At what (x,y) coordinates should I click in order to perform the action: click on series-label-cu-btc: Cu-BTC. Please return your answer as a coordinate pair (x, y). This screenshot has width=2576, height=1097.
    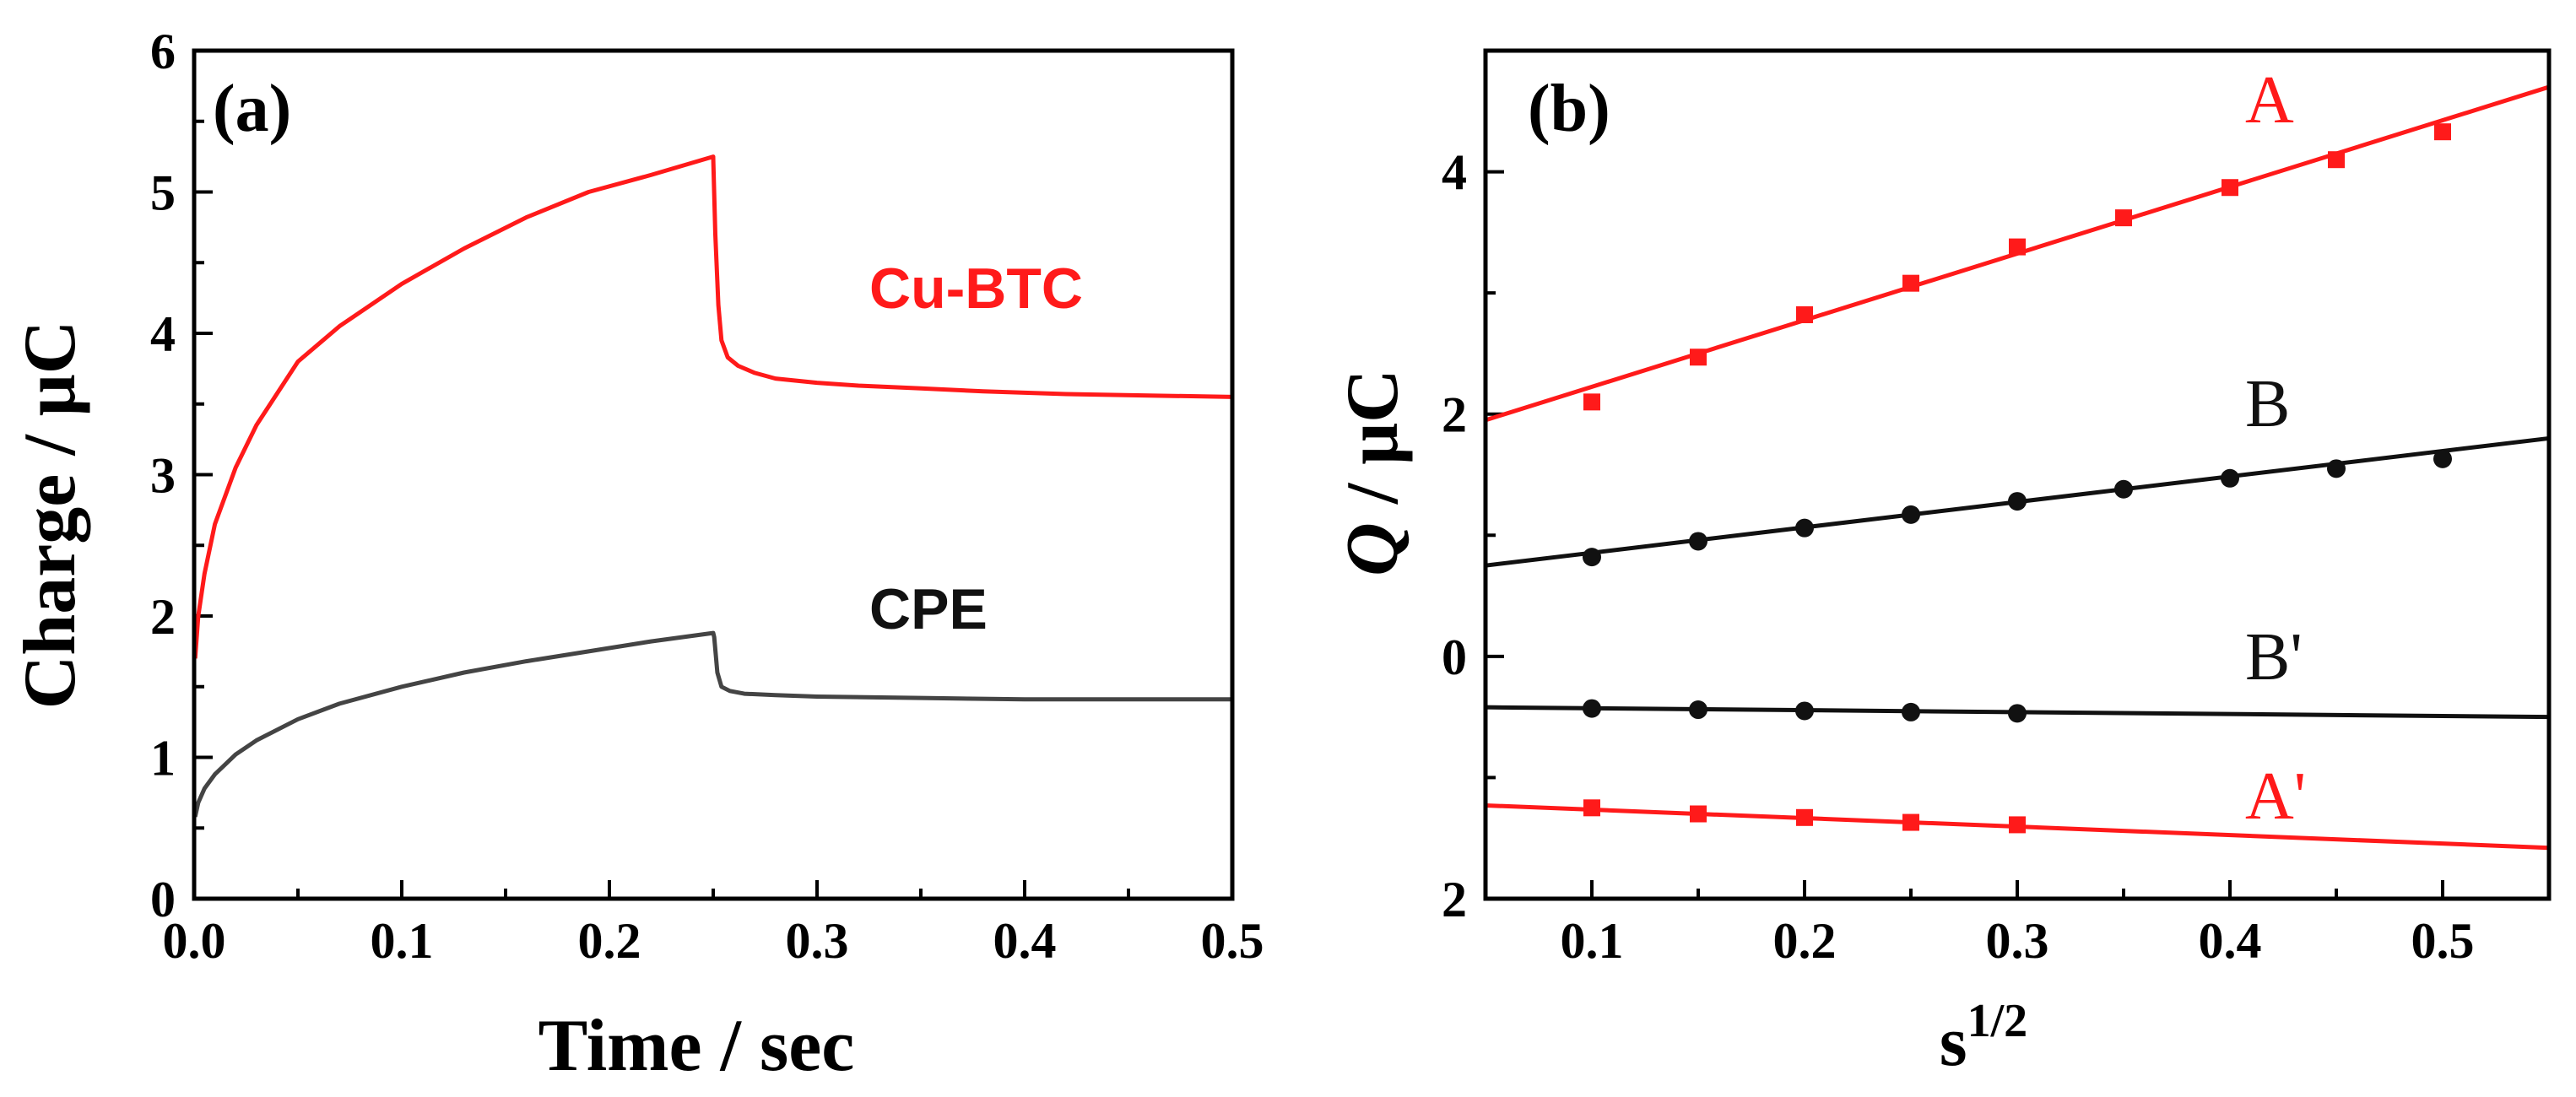
    Looking at the image, I should click on (976, 289).